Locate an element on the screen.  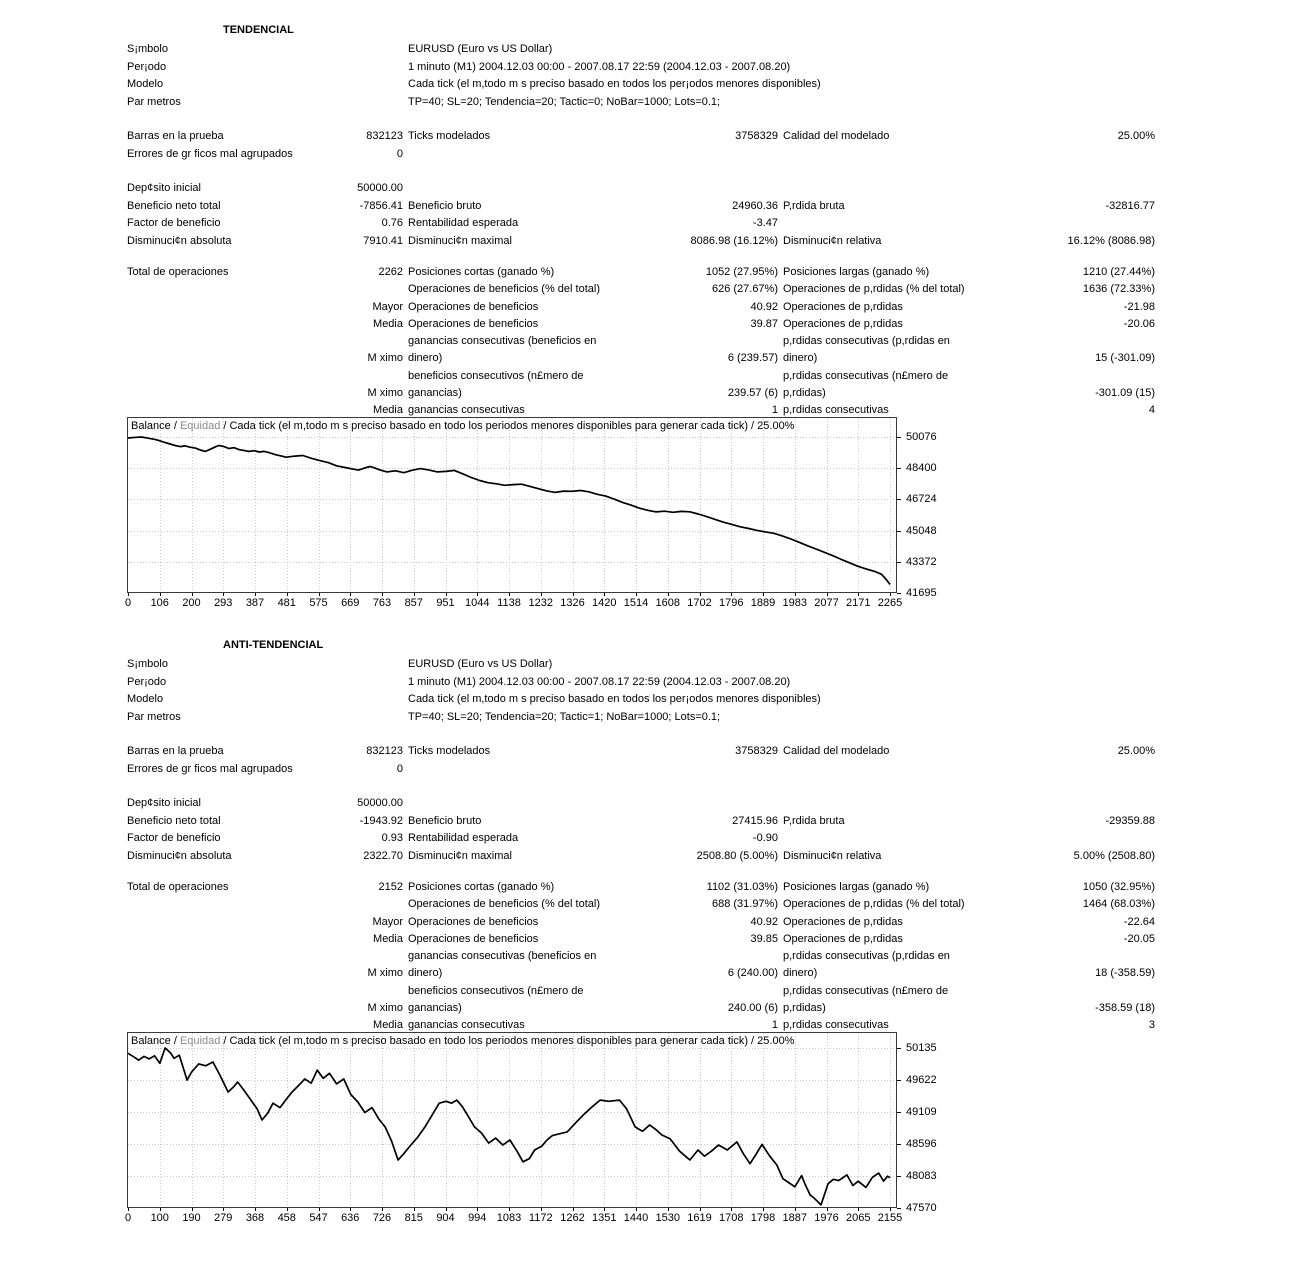
x-axis-label: 200 is located at coordinates (191, 603).